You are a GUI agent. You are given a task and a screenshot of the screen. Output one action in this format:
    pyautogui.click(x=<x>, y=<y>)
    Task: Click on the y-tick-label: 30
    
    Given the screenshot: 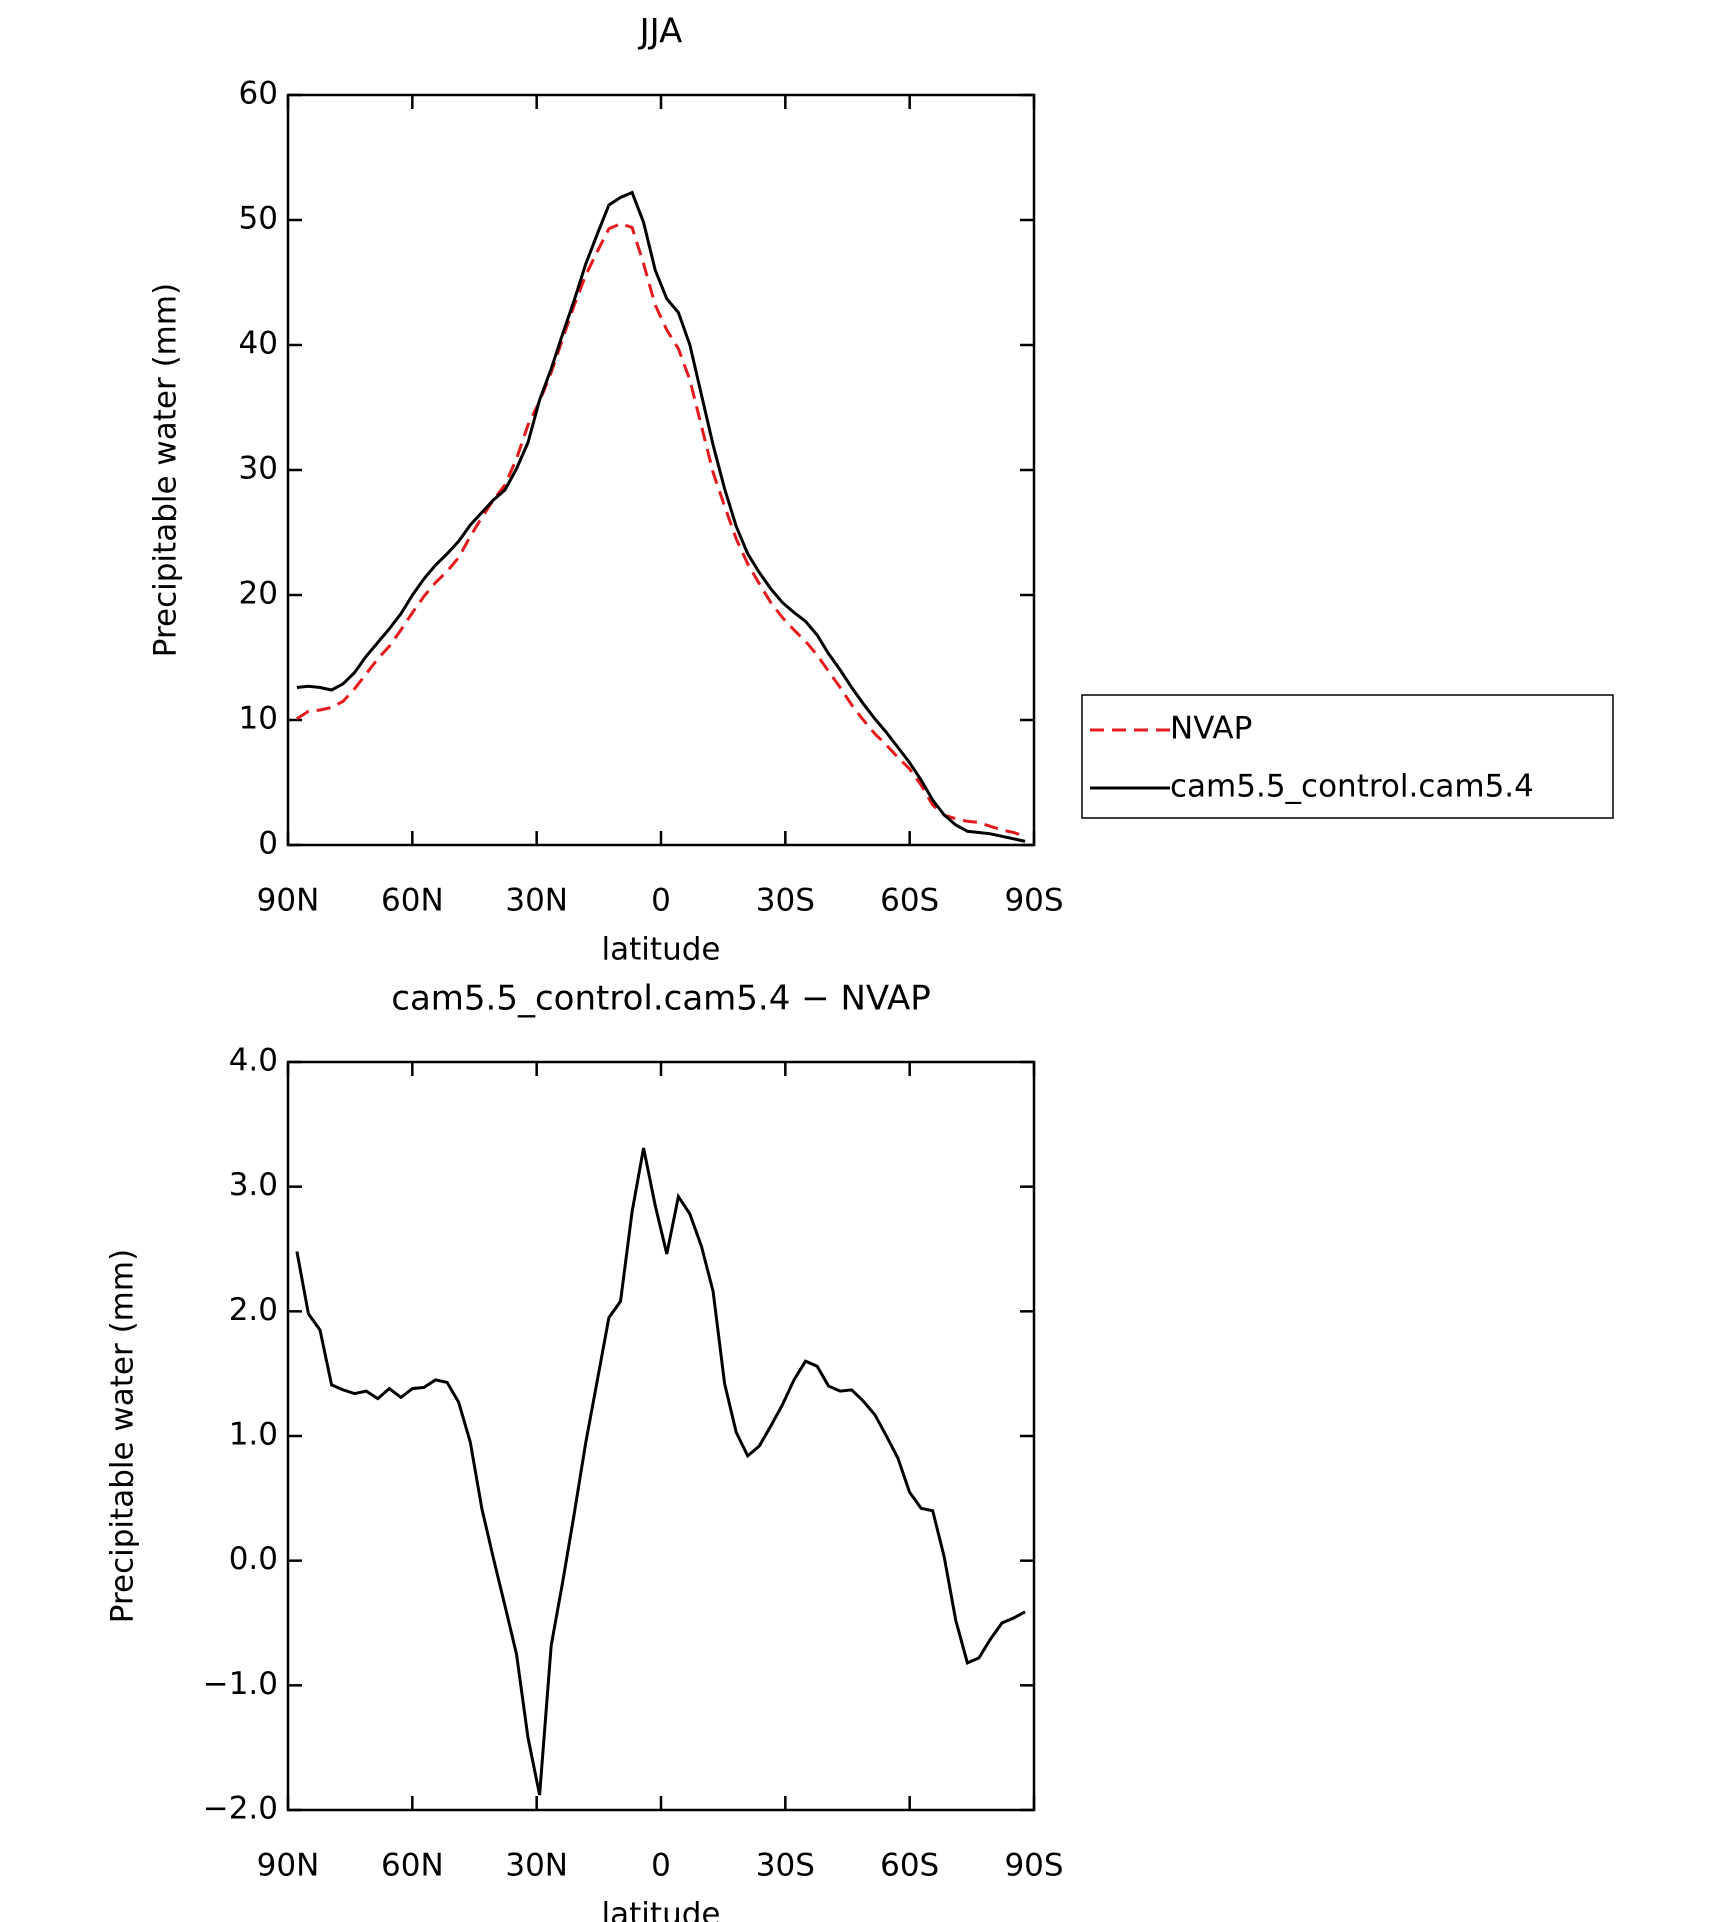 What is the action you would take?
    pyautogui.click(x=258, y=469)
    